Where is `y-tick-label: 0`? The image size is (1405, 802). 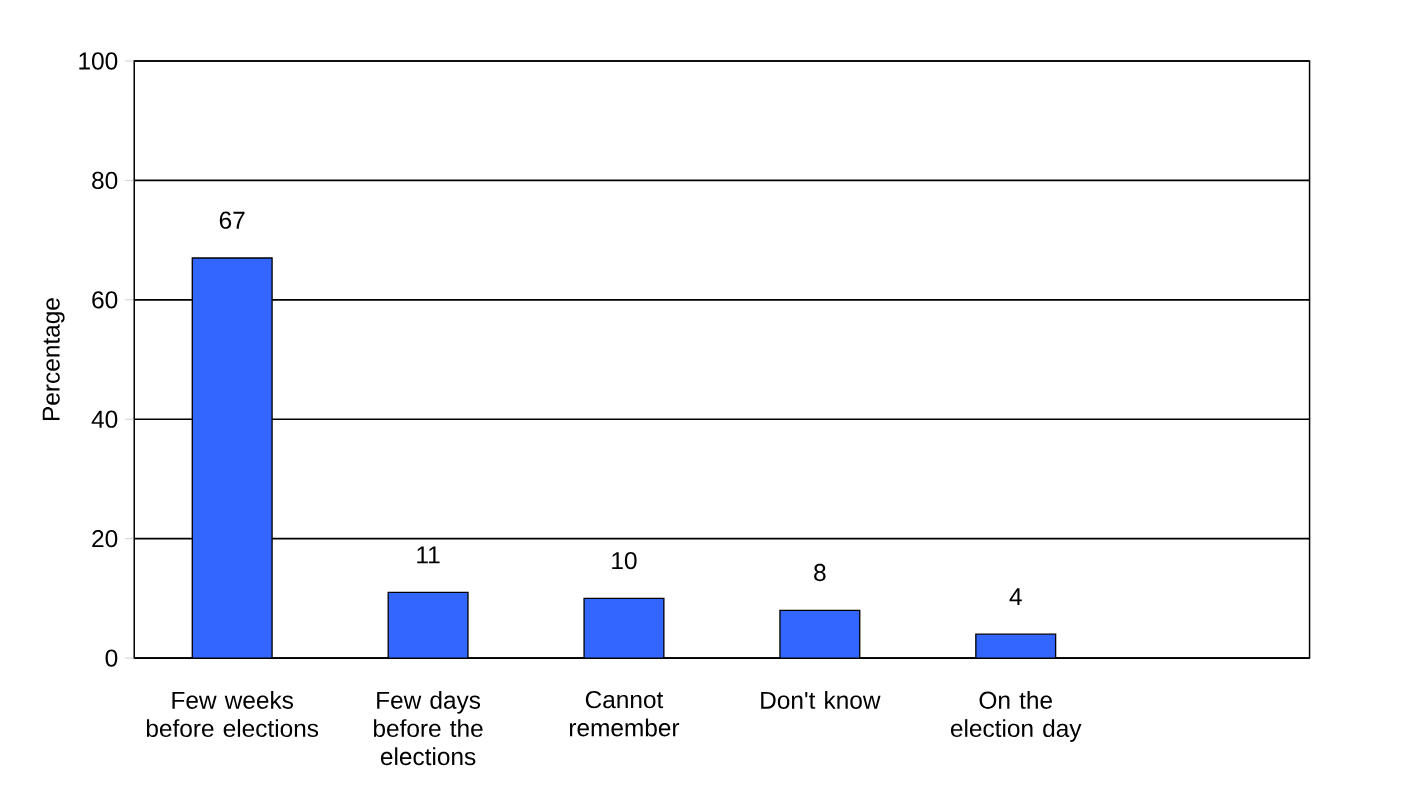 y-tick-label: 0 is located at coordinates (111, 658).